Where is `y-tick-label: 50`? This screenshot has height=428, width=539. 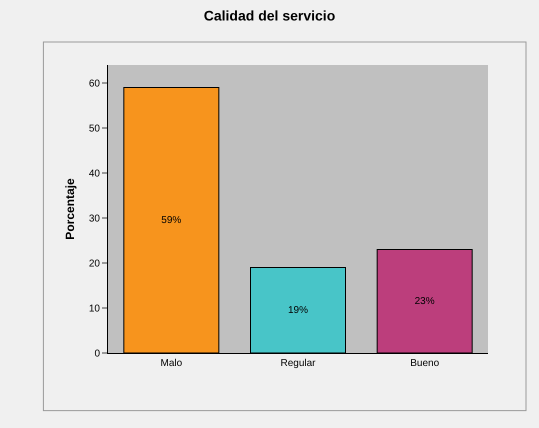
y-tick-label: 50 is located at coordinates (94, 129).